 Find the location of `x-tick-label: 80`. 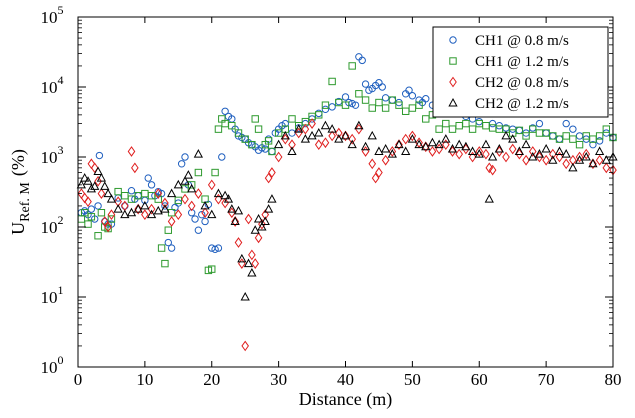

x-tick-label: 80 is located at coordinates (613, 379).